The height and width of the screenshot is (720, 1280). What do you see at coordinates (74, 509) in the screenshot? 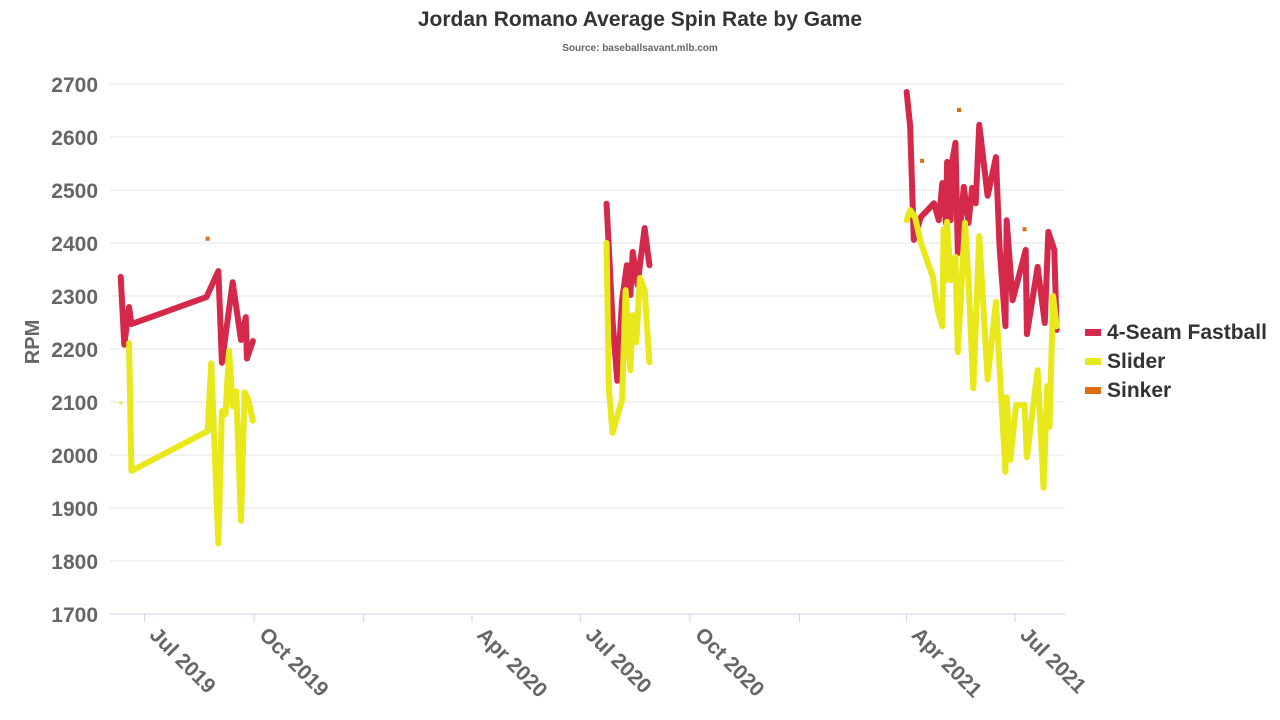
I see `y-tick-label: 1900` at bounding box center [74, 509].